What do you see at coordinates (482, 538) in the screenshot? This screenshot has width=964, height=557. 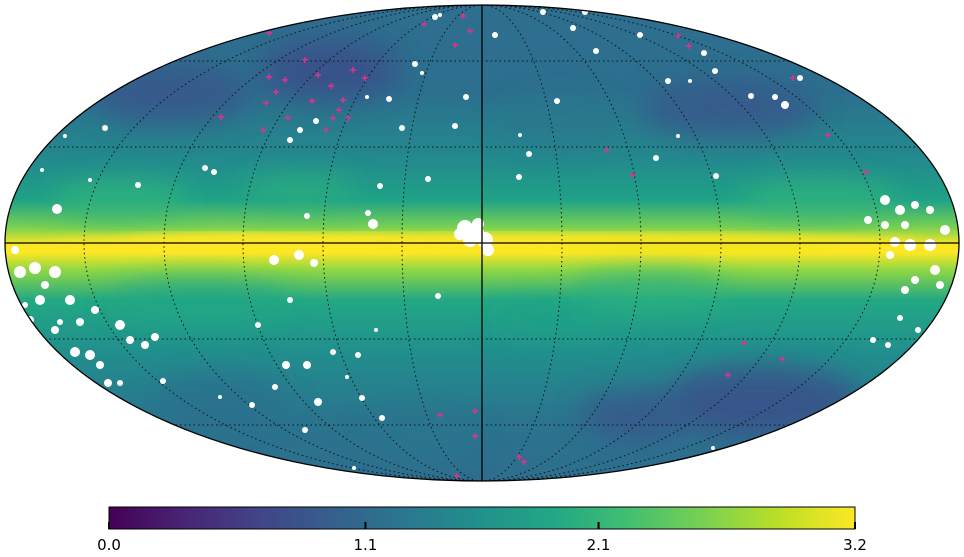 I see `colorbar-ticks: 0.0 1.1 2.1 3.2` at bounding box center [482, 538].